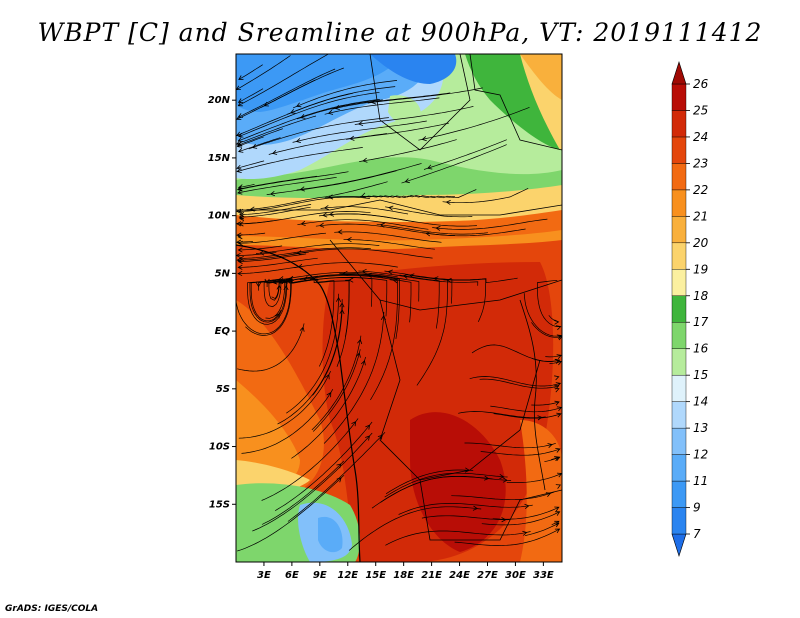 The height and width of the screenshot is (618, 800). Describe the element at coordinates (700, 163) in the screenshot. I see `colorbar-label: 23` at that location.